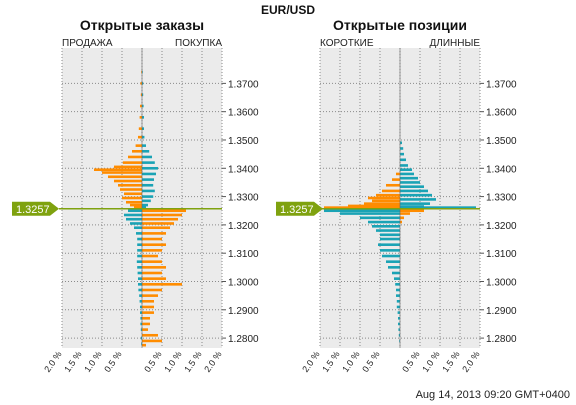 Image resolution: width=576 pixels, height=405 pixels. Describe the element at coordinates (198, 43) in the screenshot. I see `right-side-label: ПОКУПКА` at that location.